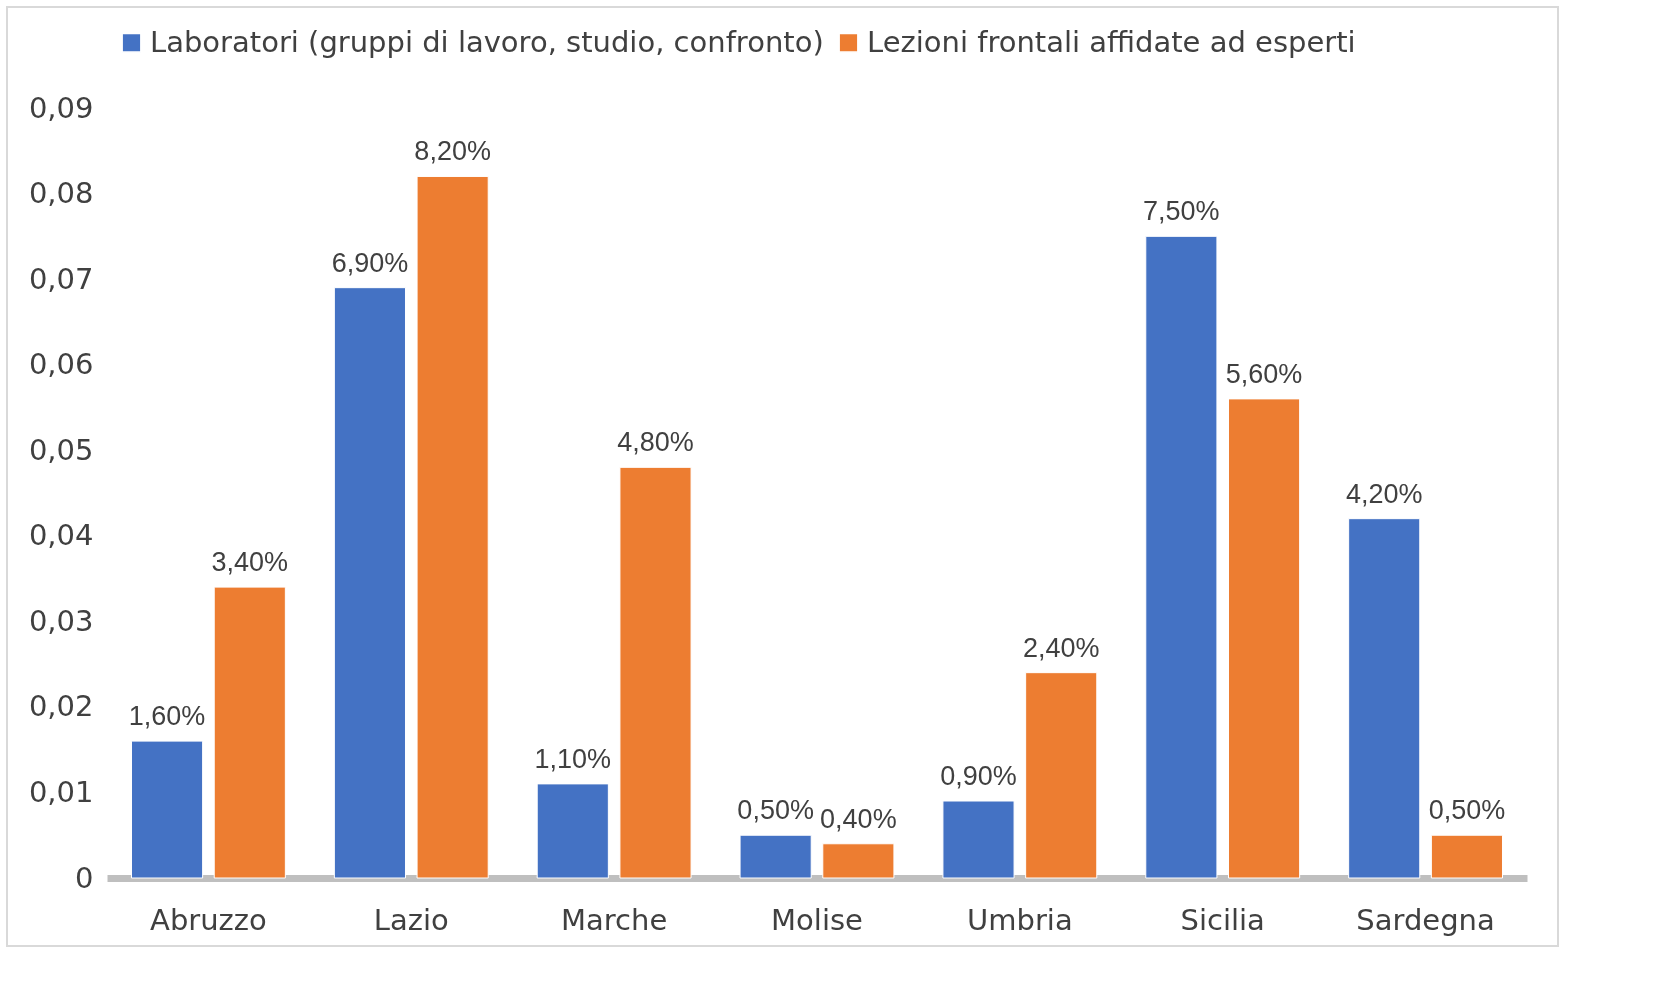 The height and width of the screenshot is (1005, 1661). Describe the element at coordinates (1111, 41) in the screenshot. I see `legend-label: Lezioni frontali affidate ad esperti` at that location.